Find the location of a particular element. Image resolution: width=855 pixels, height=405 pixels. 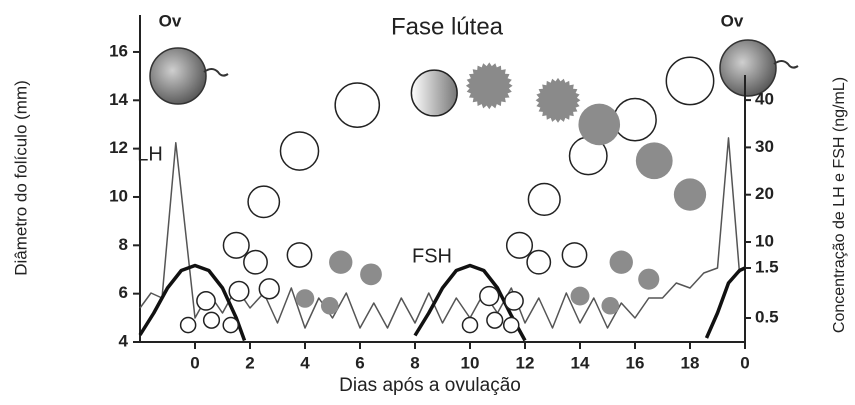

x-tick-label: 18 is located at coordinates (690, 362).